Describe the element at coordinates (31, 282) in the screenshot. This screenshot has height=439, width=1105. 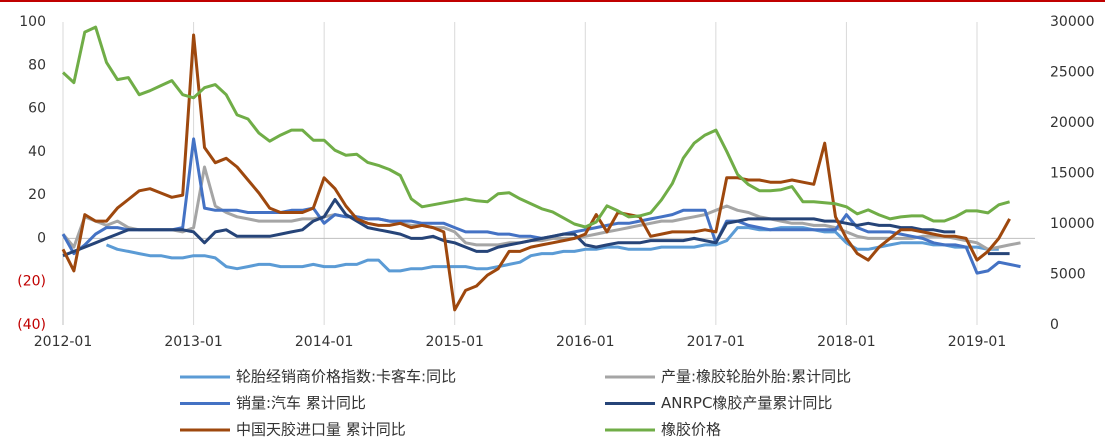
I see `y-tick-label: (20)` at that location.